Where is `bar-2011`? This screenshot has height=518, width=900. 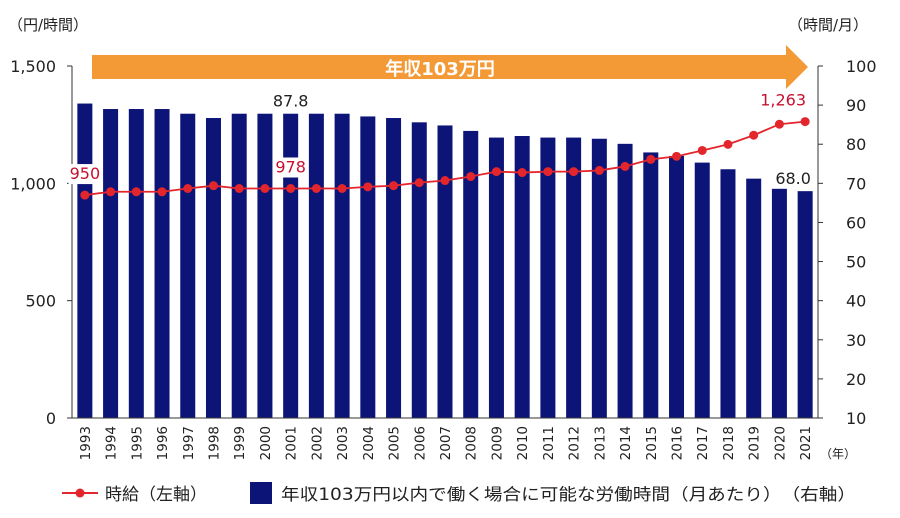 bar-2011 is located at coordinates (548, 277).